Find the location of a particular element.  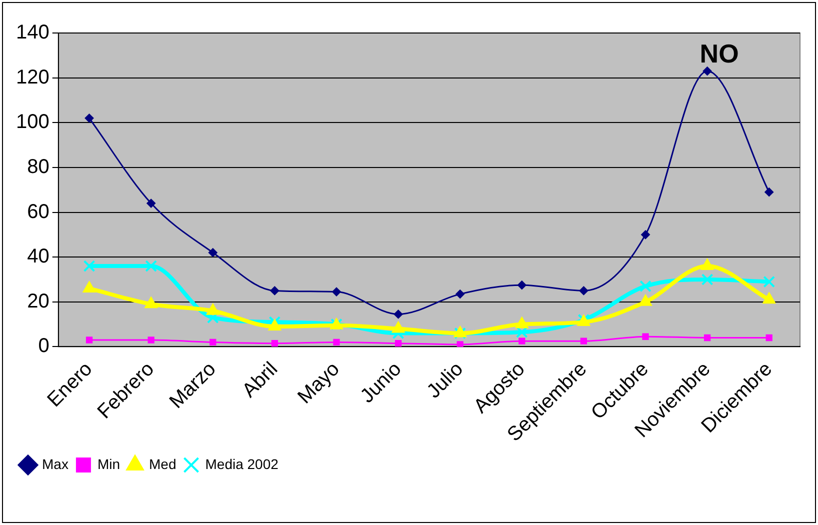

legend-label: Media 2002 is located at coordinates (242, 464).